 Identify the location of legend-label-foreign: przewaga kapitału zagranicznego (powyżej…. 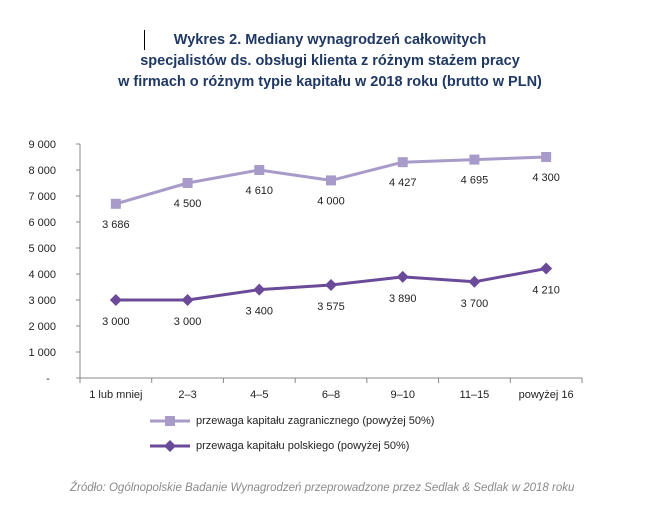
(315, 420).